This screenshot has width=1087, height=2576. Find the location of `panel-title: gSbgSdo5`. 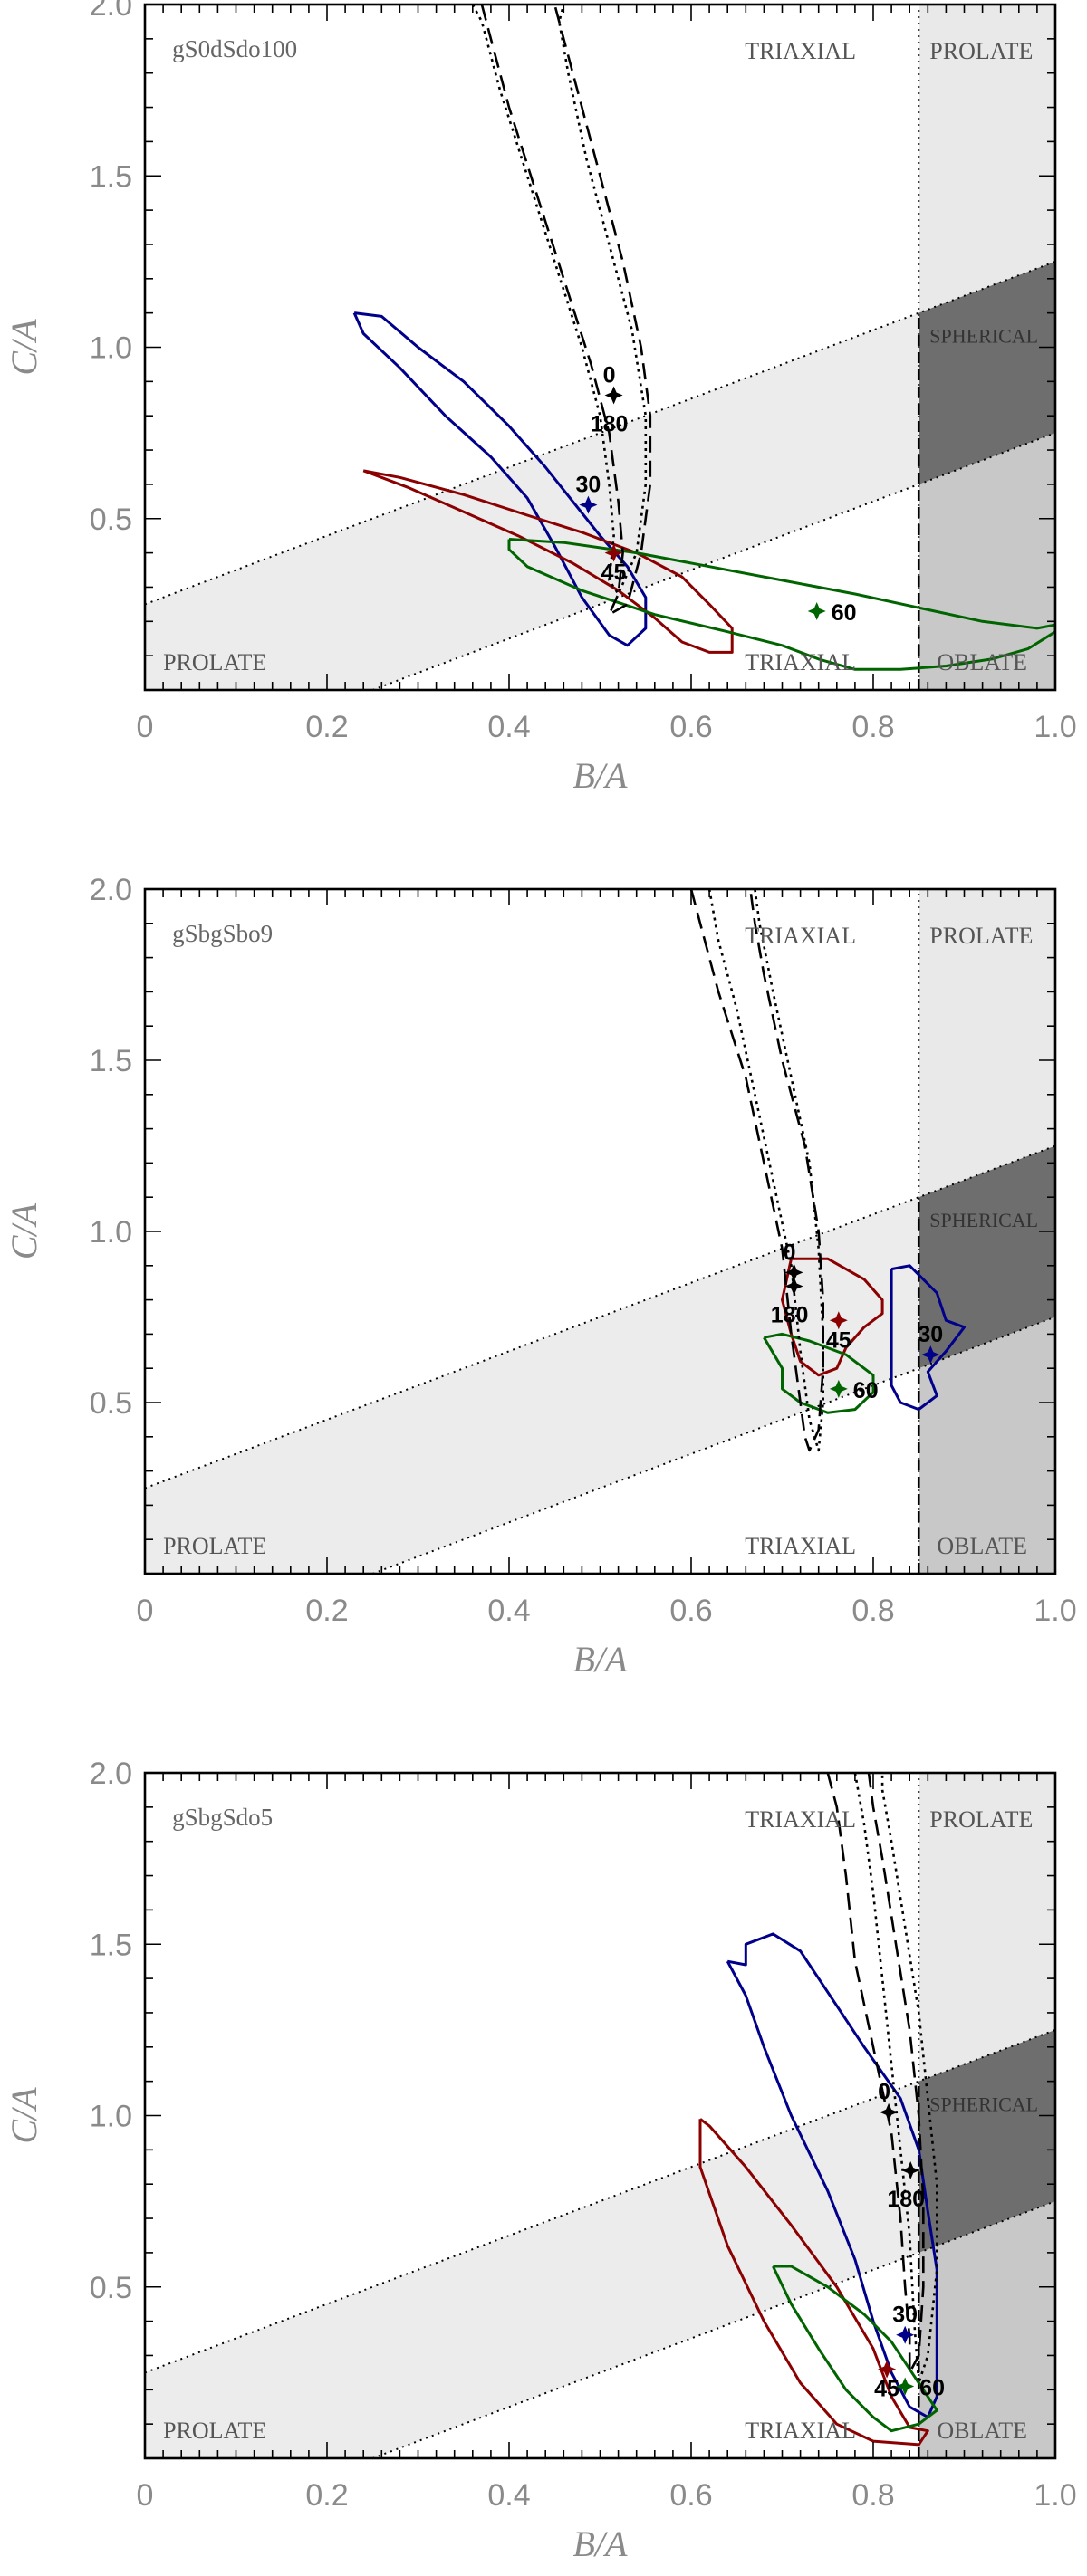

panel-title: gSbgSdo5 is located at coordinates (222, 1817).